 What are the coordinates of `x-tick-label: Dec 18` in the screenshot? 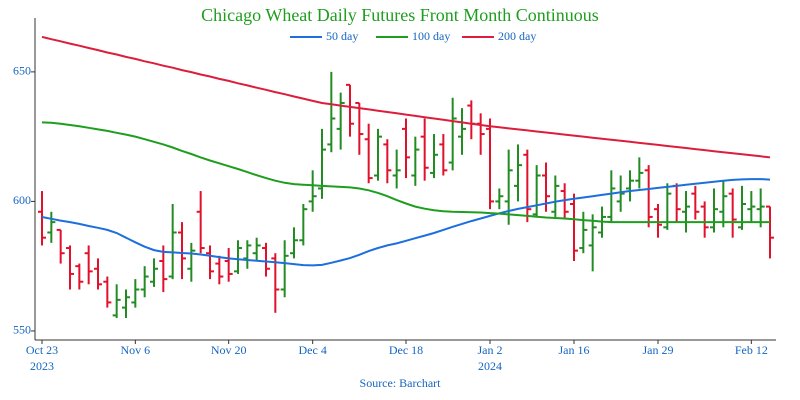 It's located at (406, 350).